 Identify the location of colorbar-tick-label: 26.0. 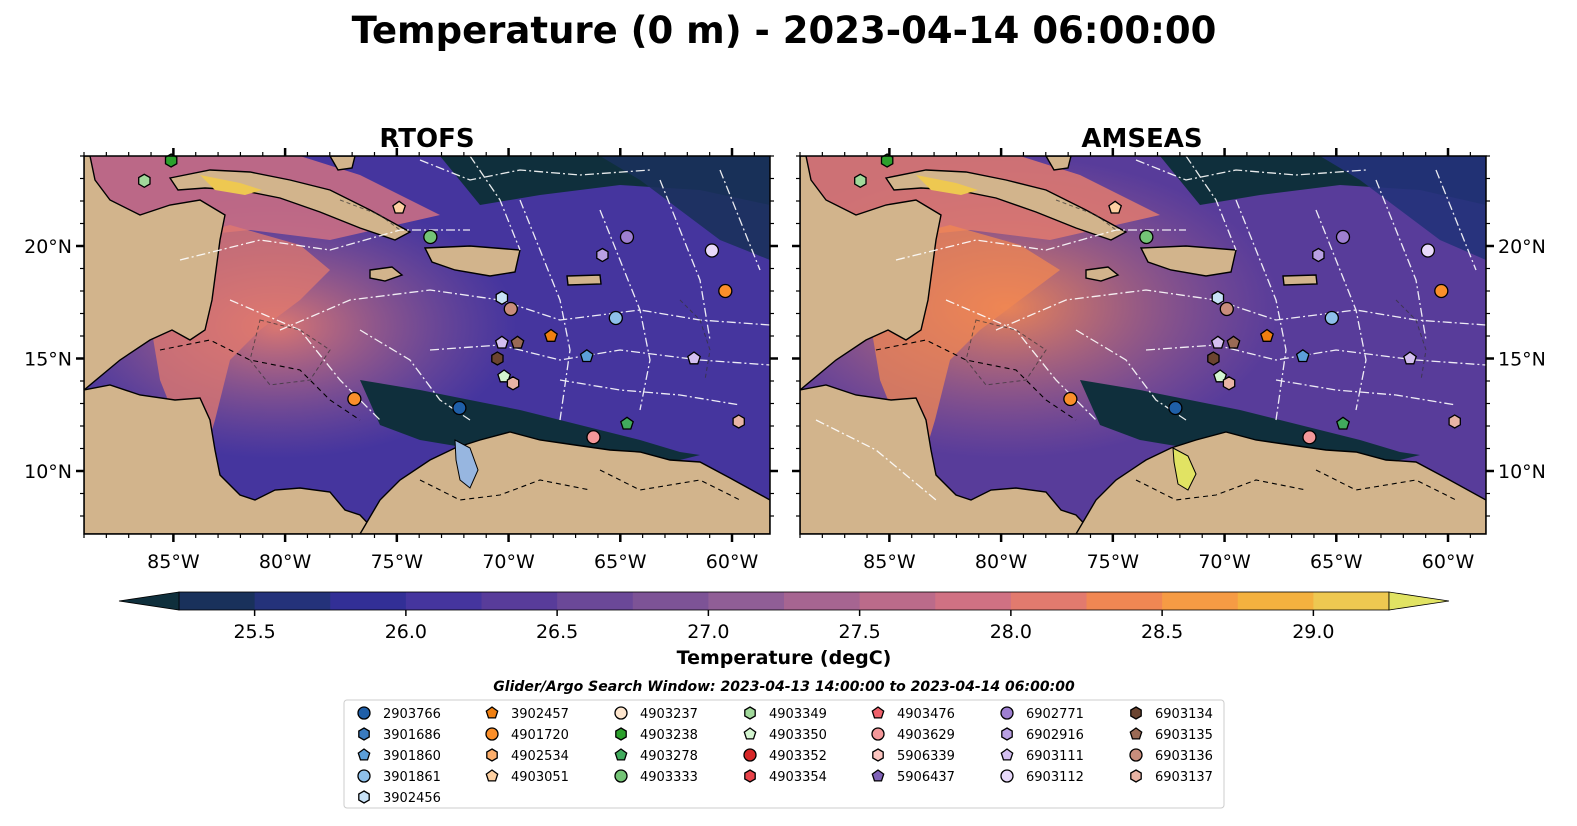
(406, 632).